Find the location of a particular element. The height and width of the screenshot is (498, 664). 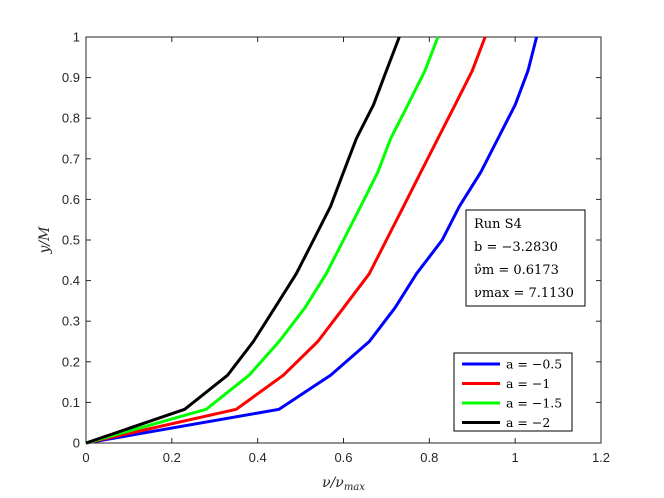

y-tick-label: 0.4 is located at coordinates (71, 280).